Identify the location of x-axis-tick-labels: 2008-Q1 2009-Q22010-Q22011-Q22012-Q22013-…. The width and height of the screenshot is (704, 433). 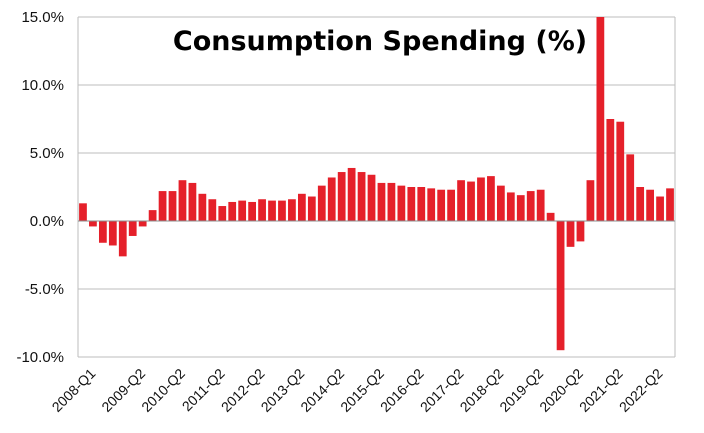
(357, 390).